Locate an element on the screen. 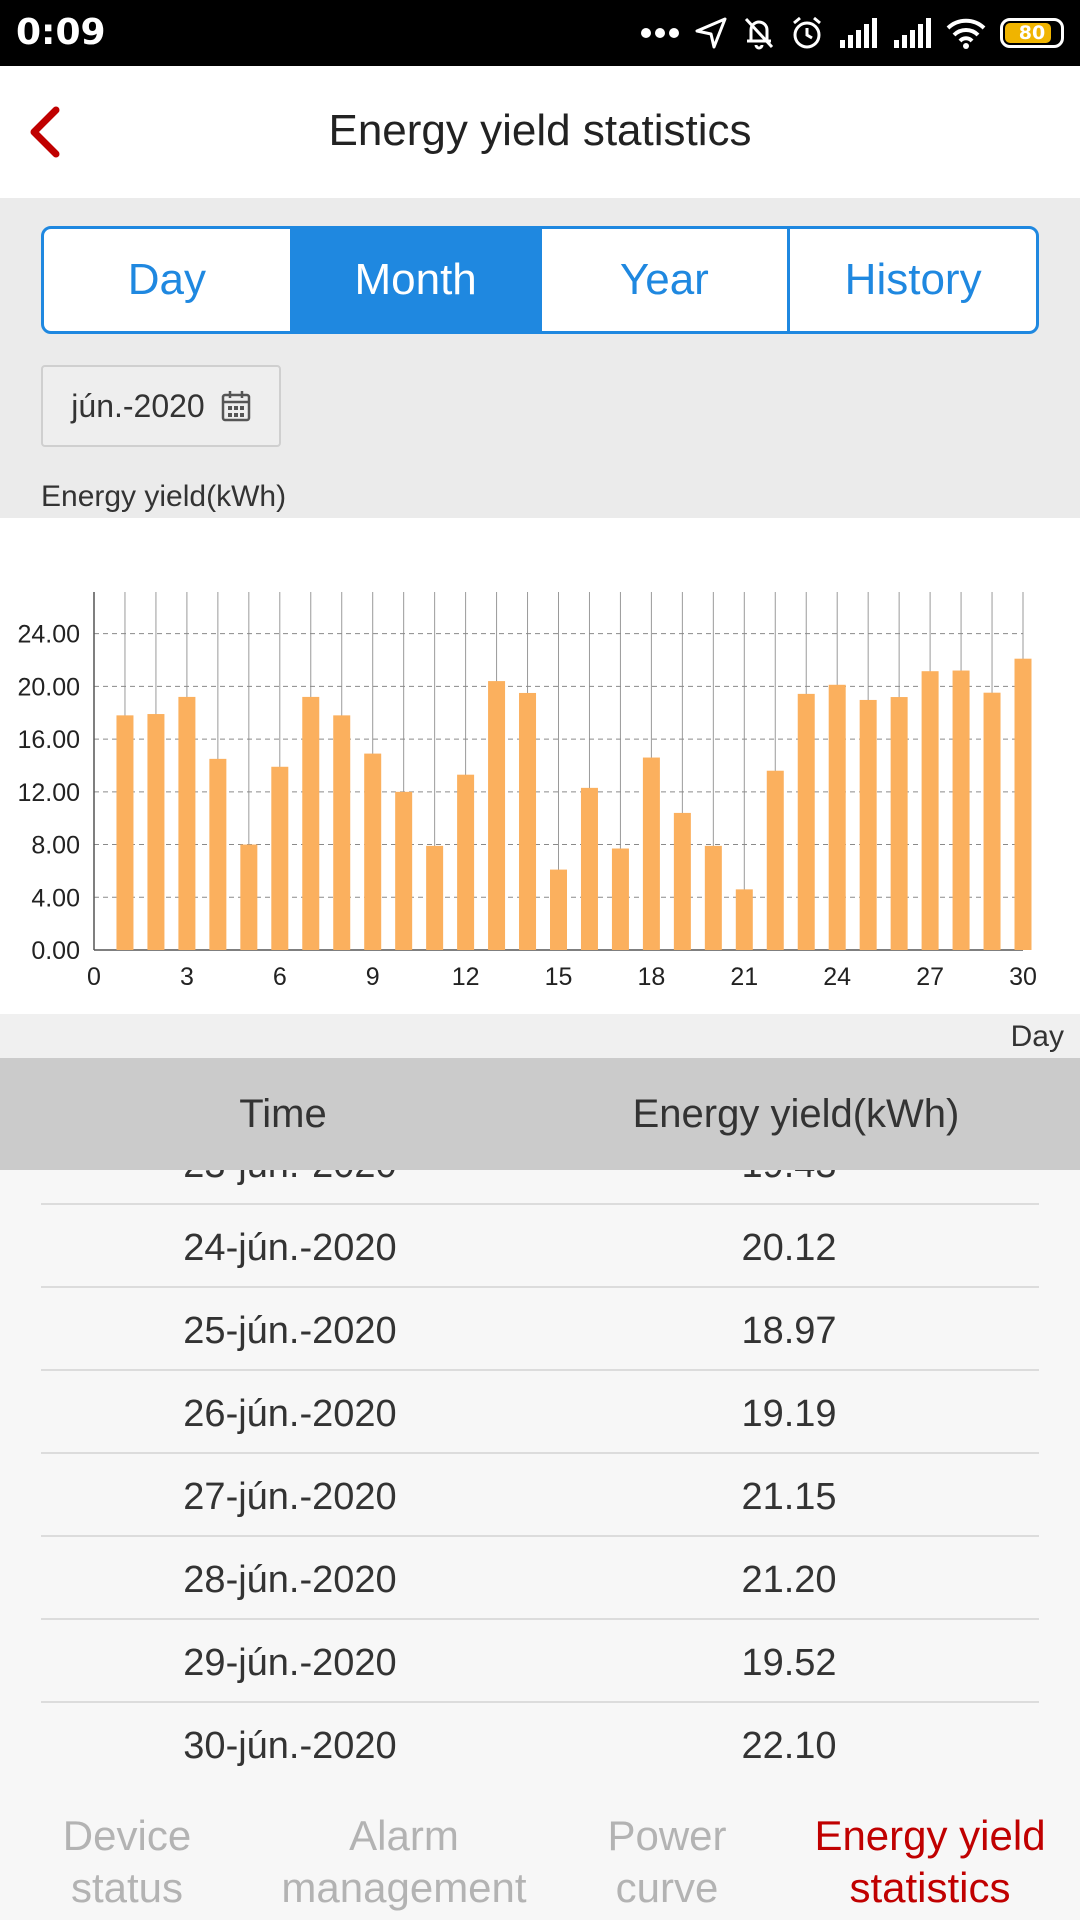 The height and width of the screenshot is (1920, 1080). row-date: 23-jún.-2020 is located at coordinates (290, 1178).